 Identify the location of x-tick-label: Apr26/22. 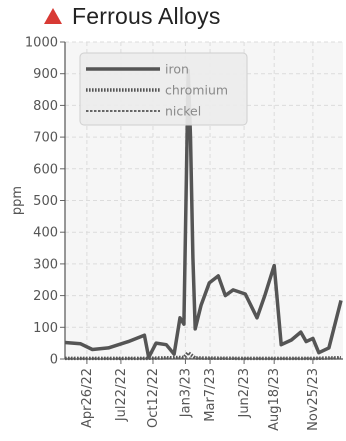
(87, 398).